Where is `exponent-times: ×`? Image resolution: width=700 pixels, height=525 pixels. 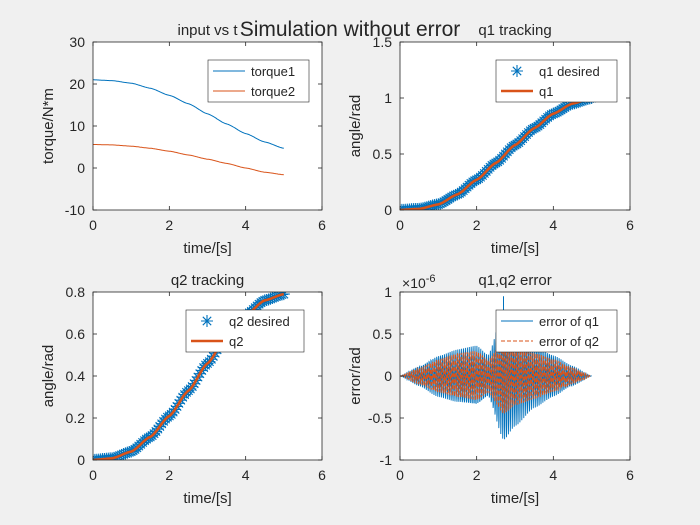
exponent-times: × is located at coordinates (406, 283).